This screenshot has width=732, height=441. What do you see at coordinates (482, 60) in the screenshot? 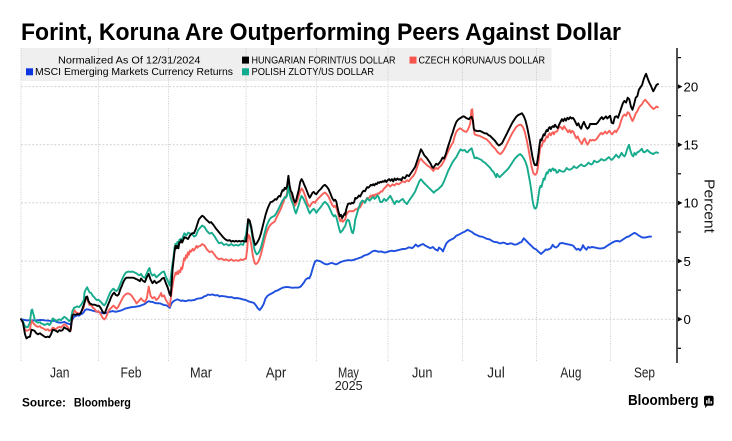
I see `svg-text: CZECH KORUNA/US DOLLAR` at bounding box center [482, 60].